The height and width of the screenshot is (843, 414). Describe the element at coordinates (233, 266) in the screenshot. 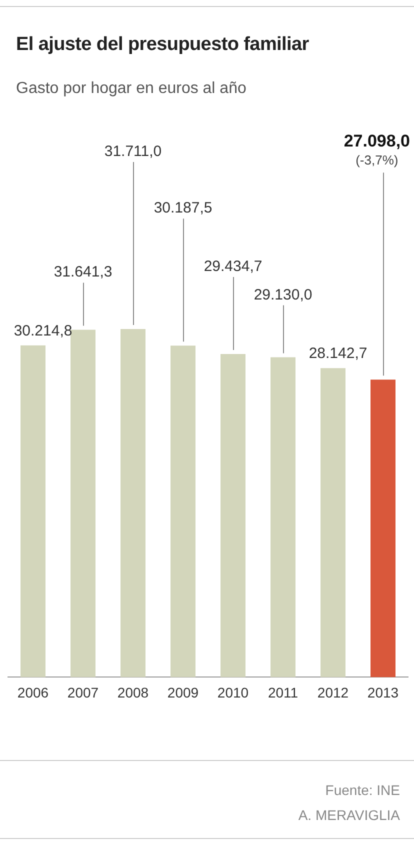

I see `data-label: 29.434,7` at that location.